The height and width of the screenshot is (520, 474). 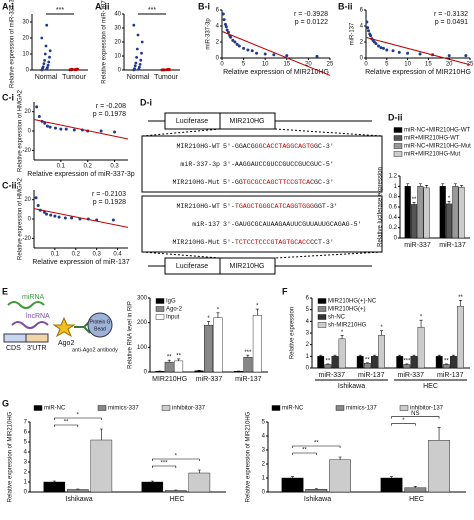 What do you see at coordinates (117, 255) in the screenshot?
I see `x-tick-label: 0.4` at bounding box center [117, 255].